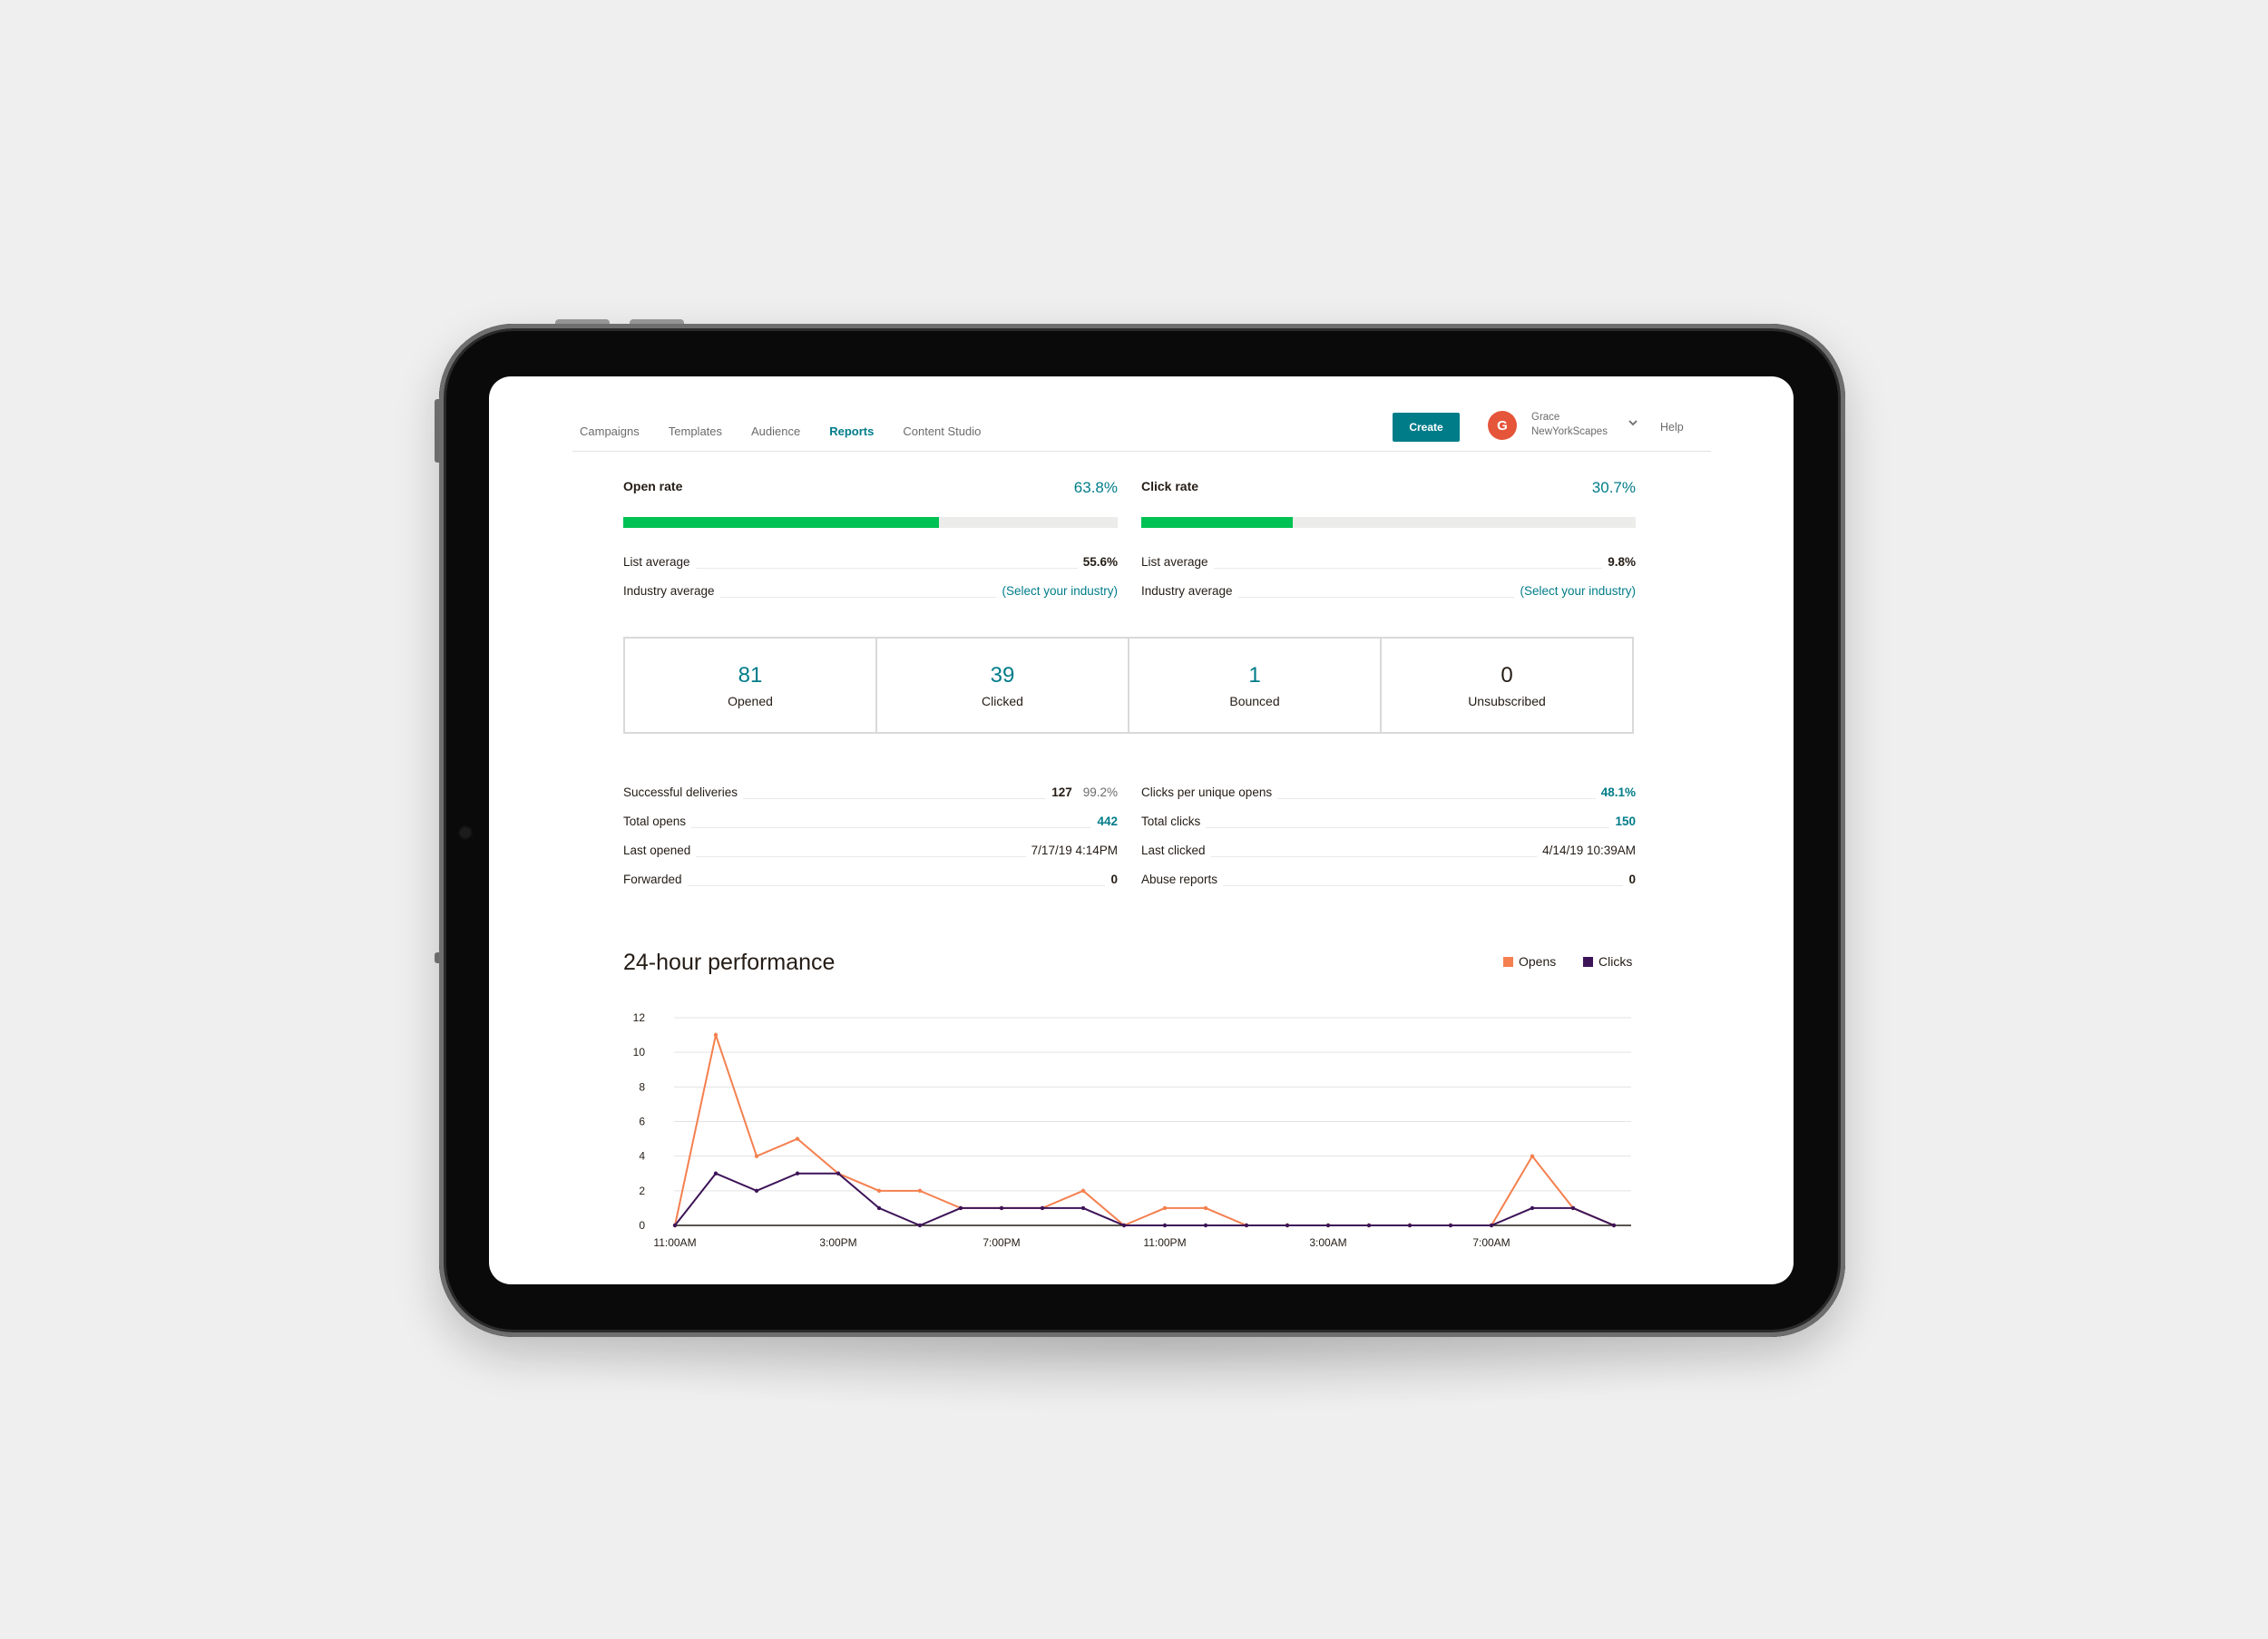  I want to click on chevron-down-icon, so click(1633, 422).